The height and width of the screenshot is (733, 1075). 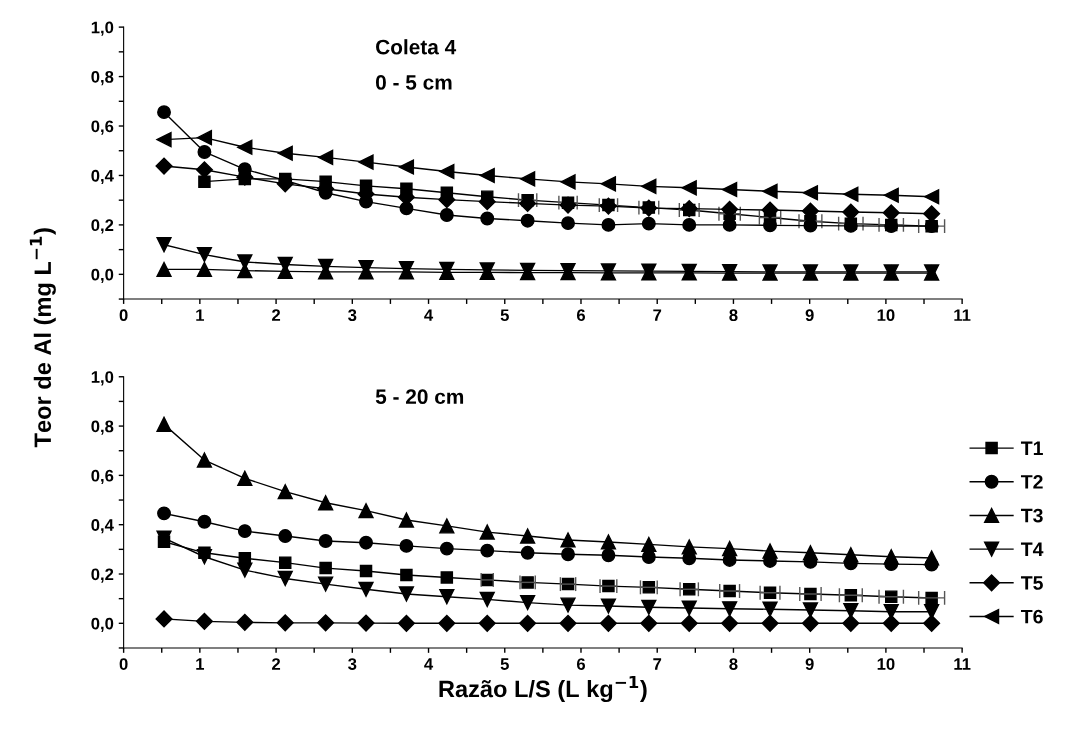 What do you see at coordinates (1031, 583) in the screenshot?
I see `legend-label: T5` at bounding box center [1031, 583].